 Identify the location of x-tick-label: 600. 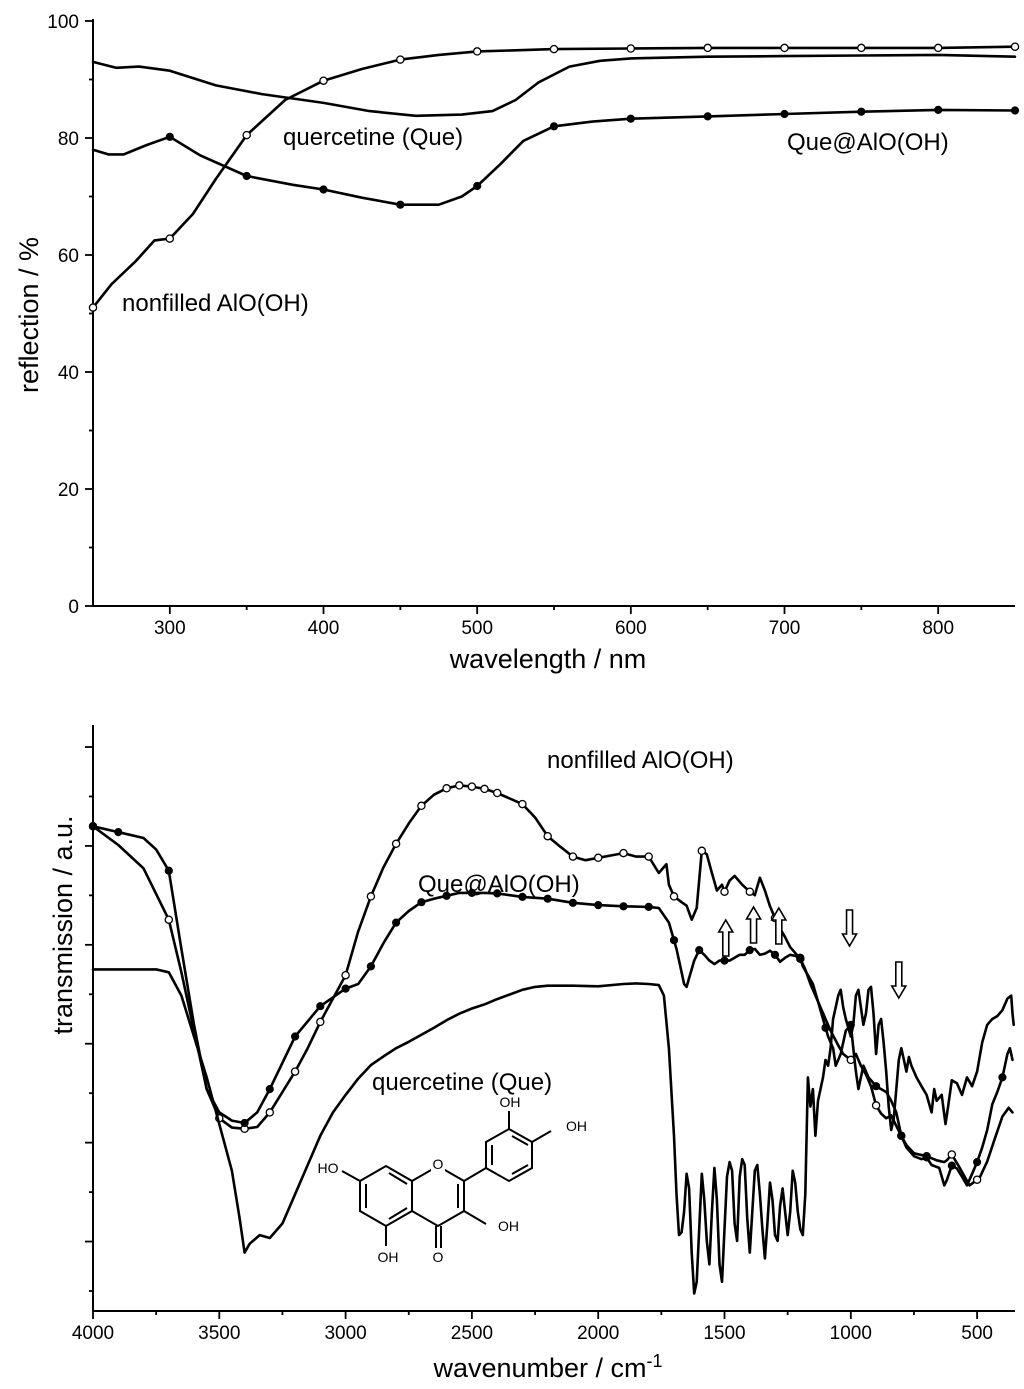
(631, 628).